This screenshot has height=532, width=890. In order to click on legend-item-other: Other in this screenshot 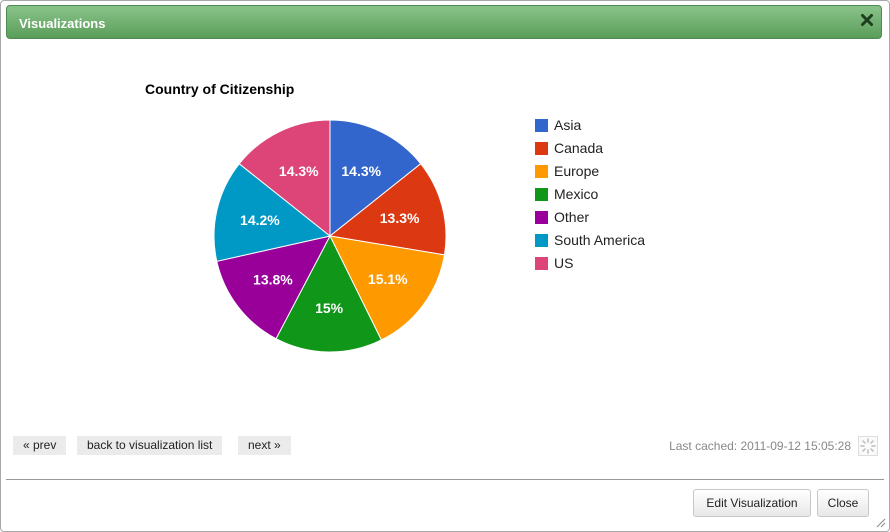, I will do `click(615, 217)`.